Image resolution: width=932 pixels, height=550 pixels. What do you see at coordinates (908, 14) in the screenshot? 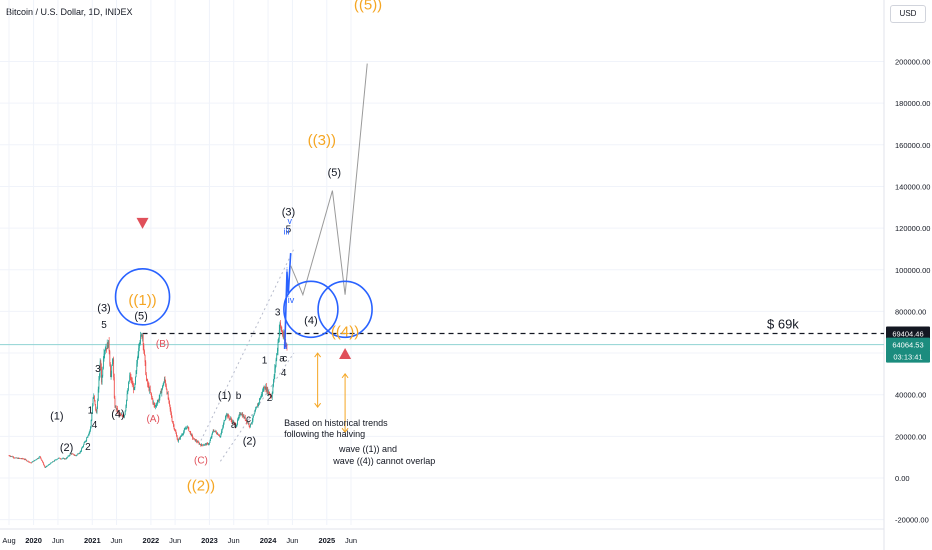
I see `currency-selector: USD` at bounding box center [908, 14].